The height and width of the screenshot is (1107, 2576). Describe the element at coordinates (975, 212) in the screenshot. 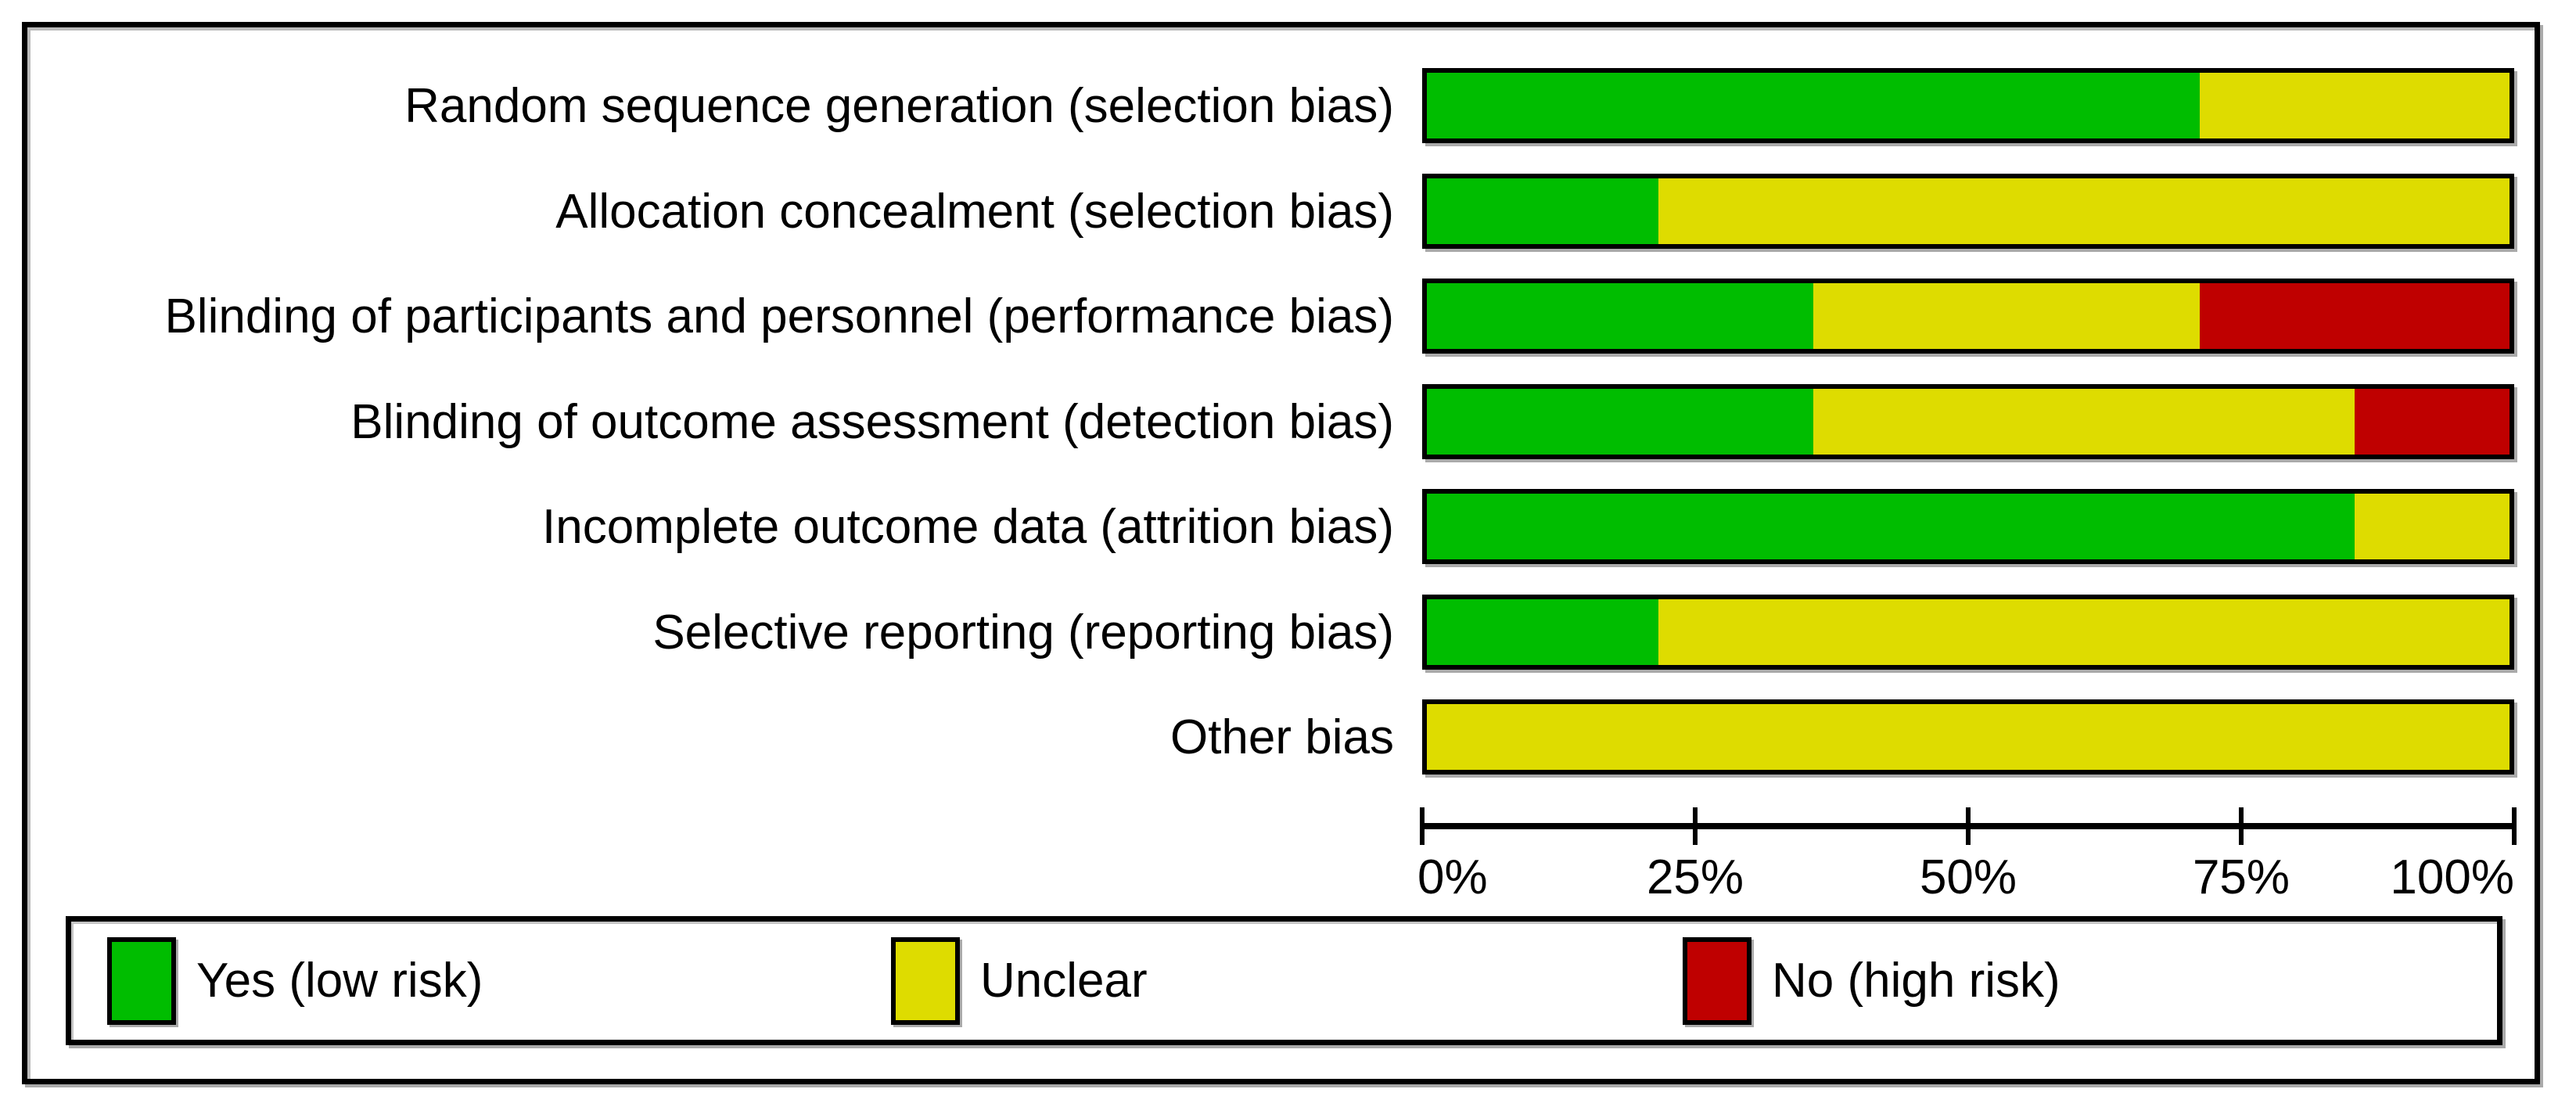

I see `category-label: Allocation concealment (selection bias)` at that location.